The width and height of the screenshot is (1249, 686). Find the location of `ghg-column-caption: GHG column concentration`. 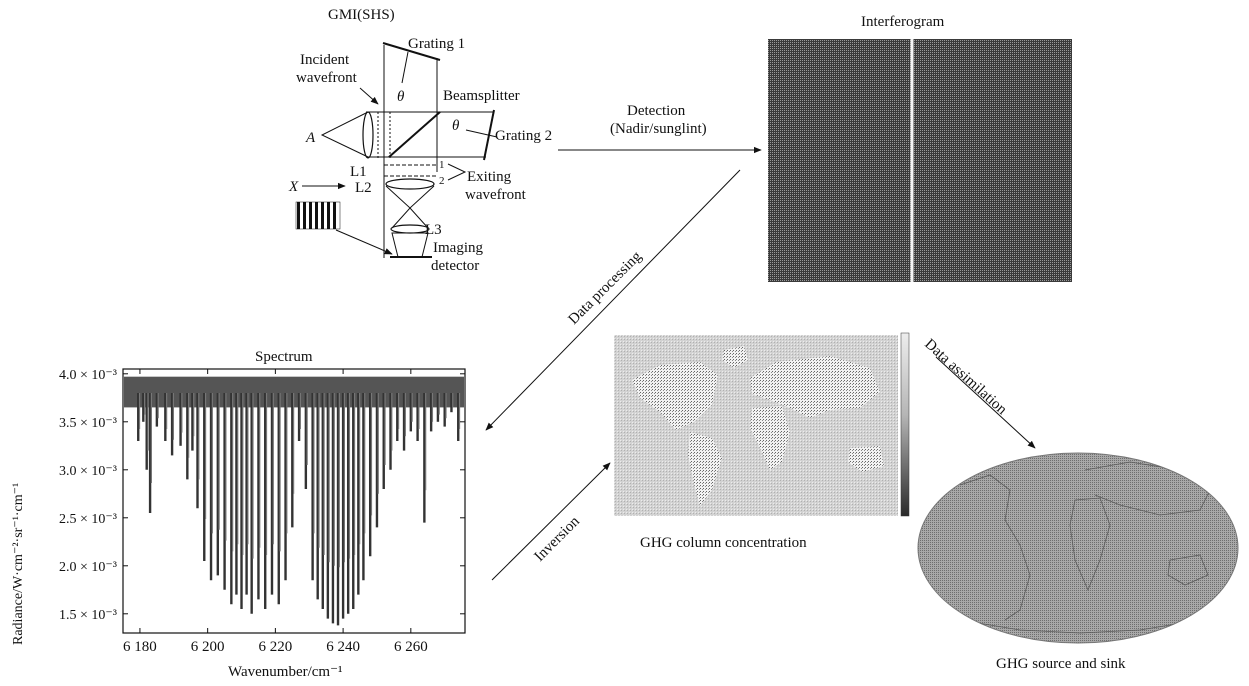

ghg-column-caption: GHG column concentration is located at coordinates (723, 543).